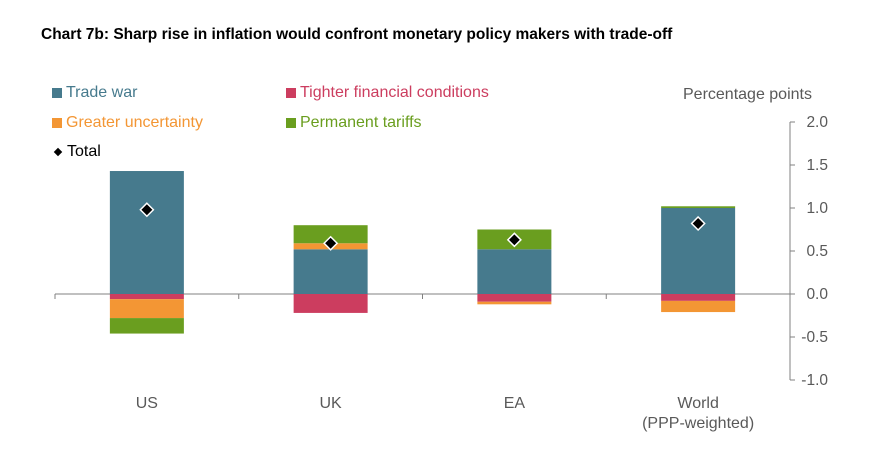  What do you see at coordinates (84, 151) in the screenshot?
I see `legend-label: Total` at bounding box center [84, 151].